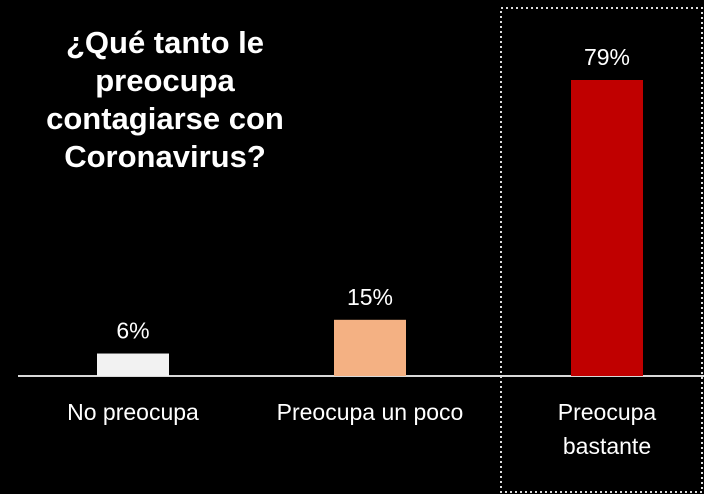  I want to click on x-tick-label: Preocupa bastante, so click(607, 429).